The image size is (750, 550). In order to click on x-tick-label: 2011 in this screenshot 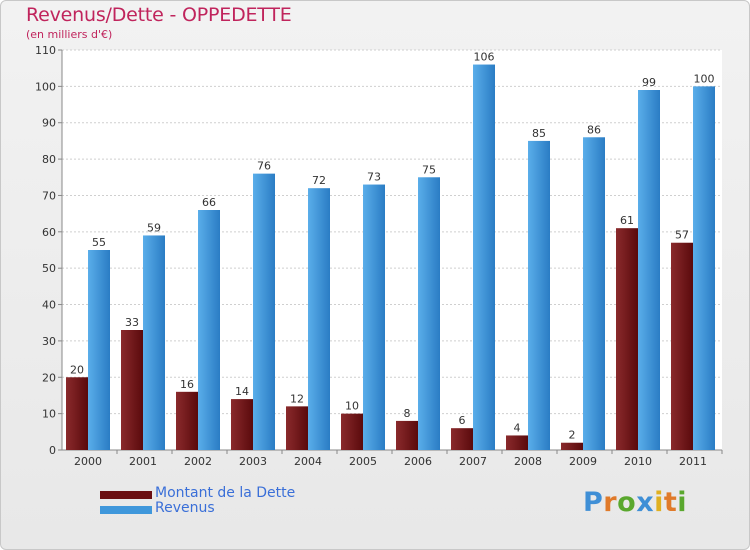, I will do `click(693, 461)`.